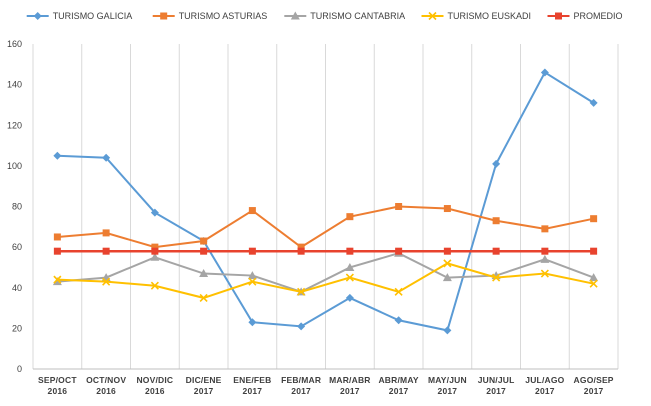  I want to click on legend-entry: PROMEDIO, so click(585, 16).